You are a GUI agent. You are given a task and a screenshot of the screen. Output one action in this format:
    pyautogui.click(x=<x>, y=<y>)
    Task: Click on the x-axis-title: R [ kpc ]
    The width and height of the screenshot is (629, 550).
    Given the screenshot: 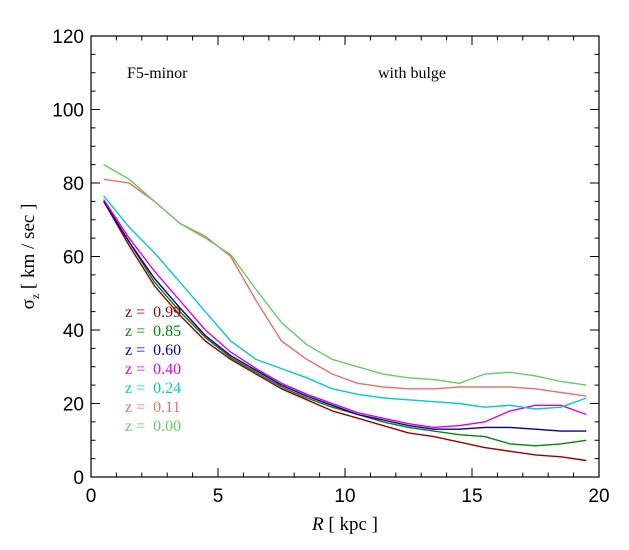 What is the action you would take?
    pyautogui.click(x=344, y=524)
    